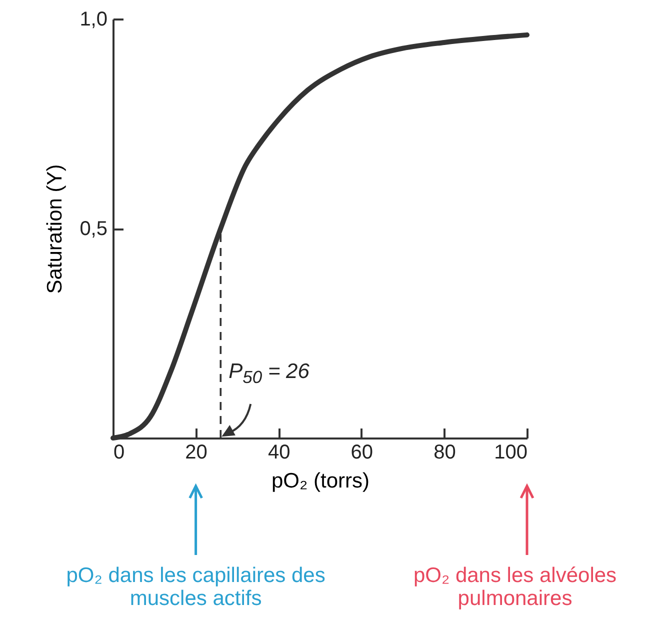 Image resolution: width=667 pixels, height=629 pixels. I want to click on x-tick-label: 20, so click(196, 453).